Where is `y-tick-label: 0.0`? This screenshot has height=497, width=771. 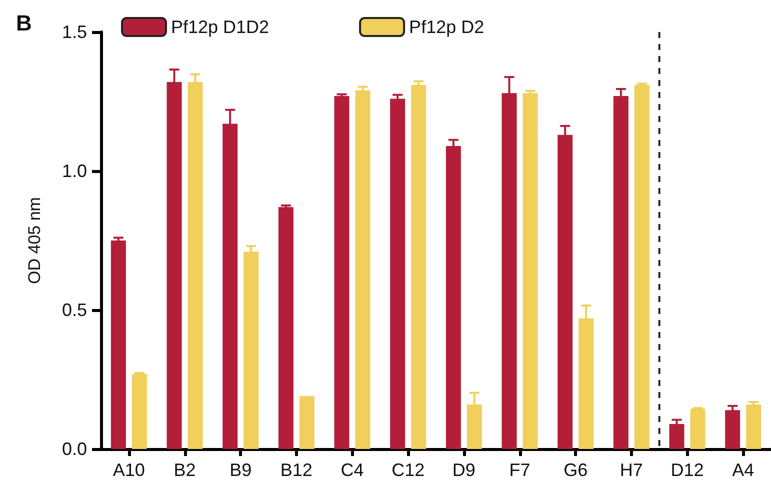
y-tick-label: 0.0 is located at coordinates (74, 449).